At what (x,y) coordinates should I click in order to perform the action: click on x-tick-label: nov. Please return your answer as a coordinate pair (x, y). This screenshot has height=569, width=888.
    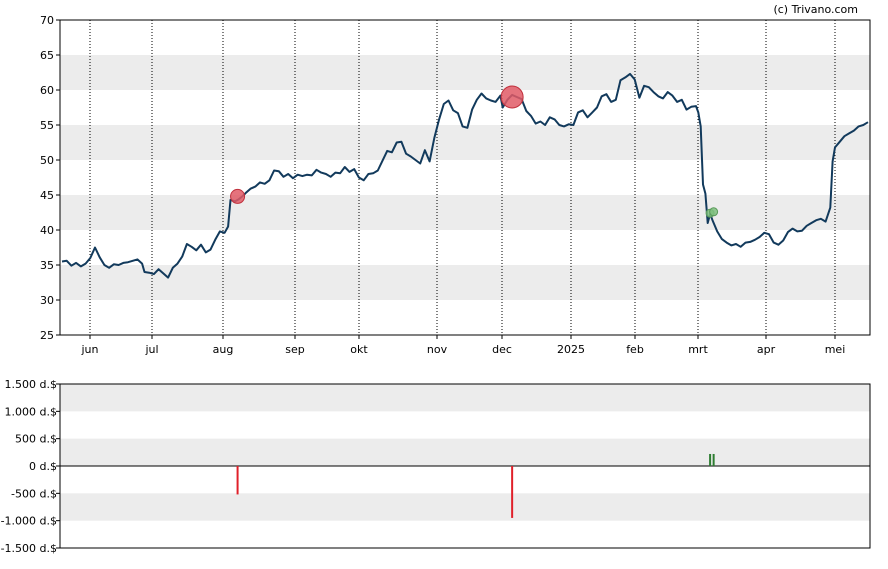
    Looking at the image, I should click on (437, 349).